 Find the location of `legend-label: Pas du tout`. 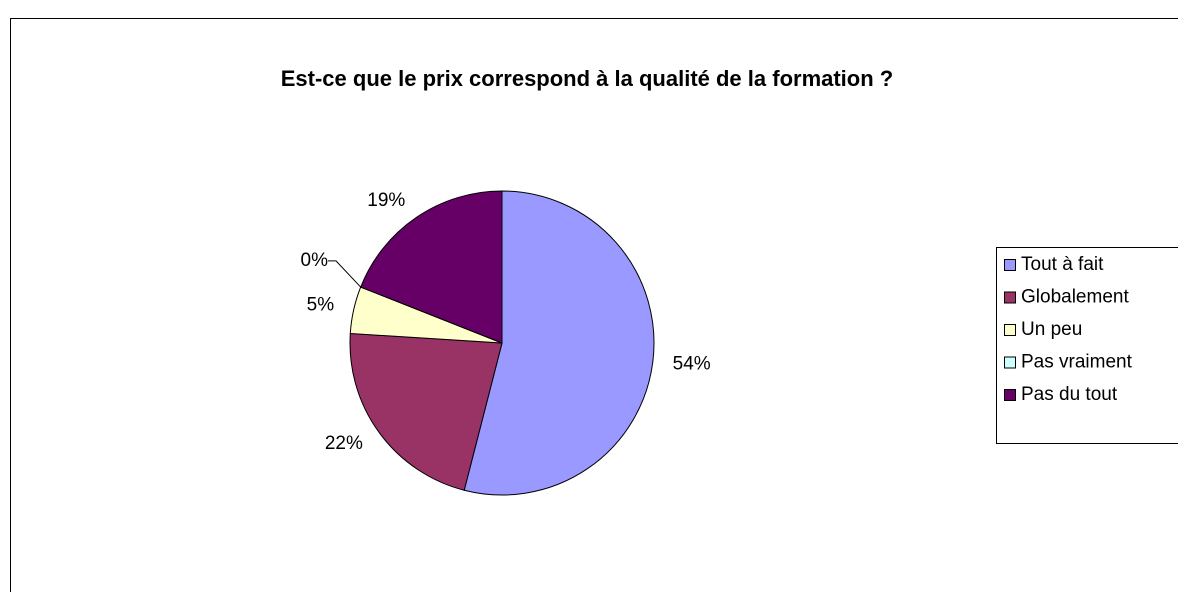

legend-label: Pas du tout is located at coordinates (1069, 394).